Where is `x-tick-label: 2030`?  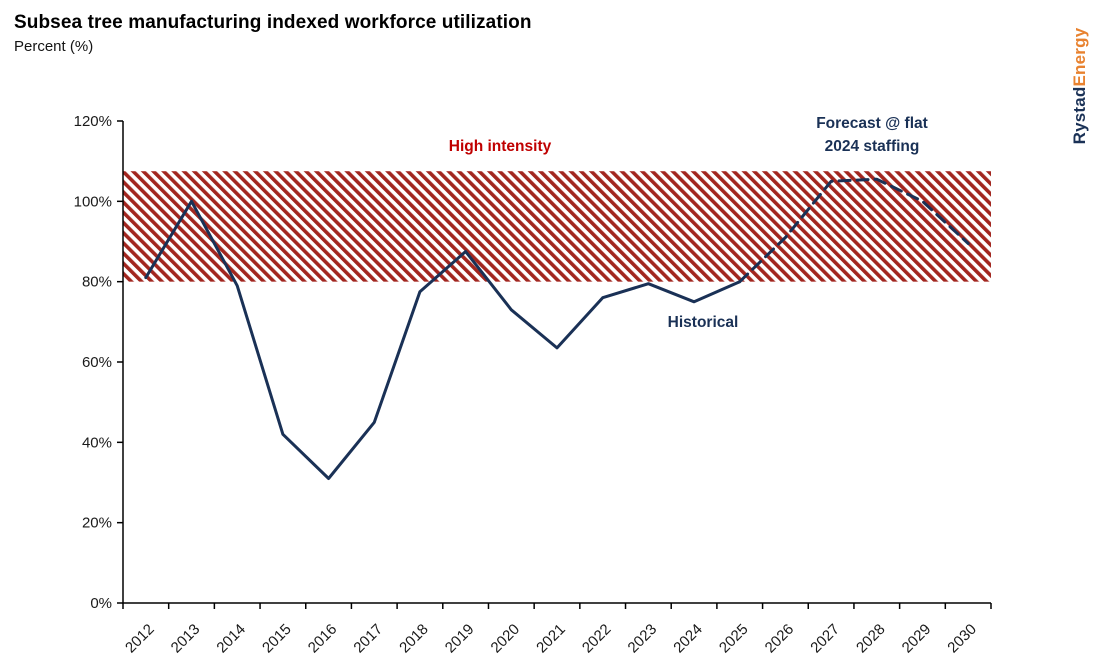
x-tick-label: 2030 is located at coordinates (962, 639).